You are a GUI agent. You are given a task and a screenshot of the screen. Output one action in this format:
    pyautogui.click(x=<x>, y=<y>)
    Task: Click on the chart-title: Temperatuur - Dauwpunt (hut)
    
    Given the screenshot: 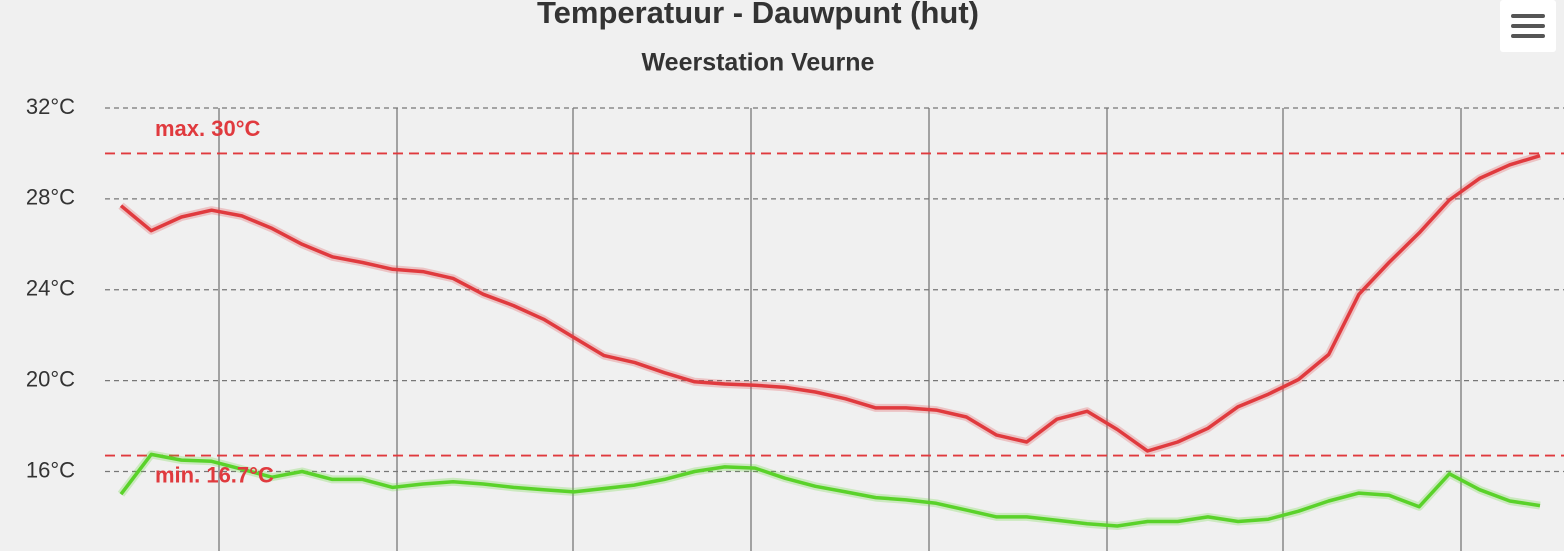 What is the action you would take?
    pyautogui.click(x=758, y=15)
    